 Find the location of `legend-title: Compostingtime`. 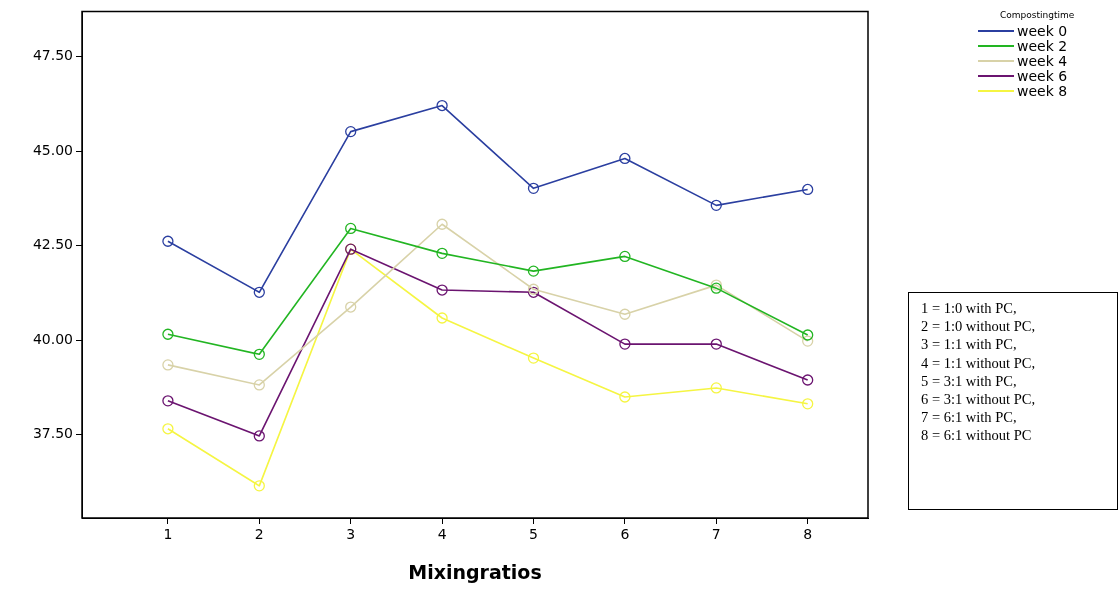

legend-title: Compostingtime is located at coordinates (1037, 15).